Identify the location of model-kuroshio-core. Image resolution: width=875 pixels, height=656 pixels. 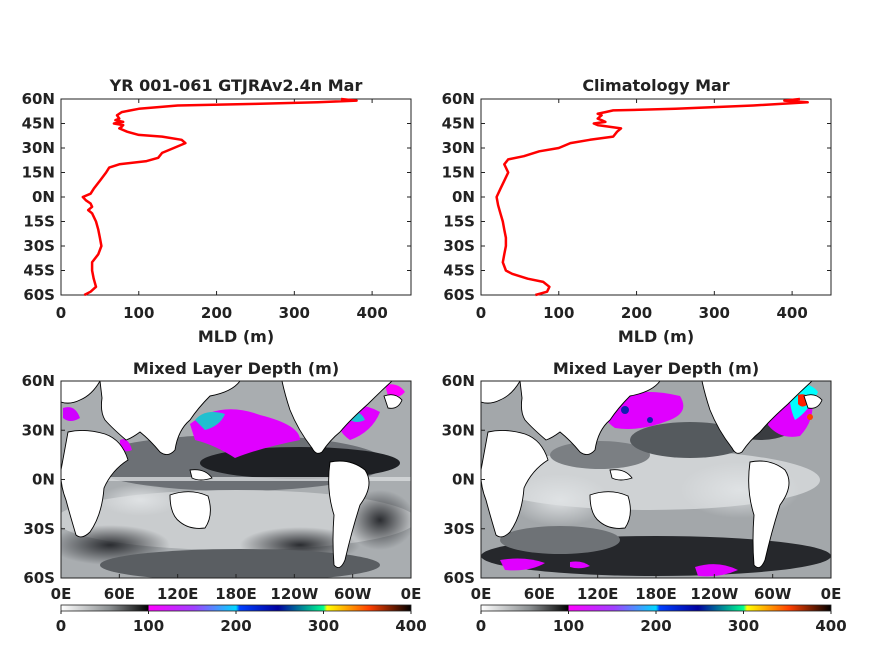
(210, 421).